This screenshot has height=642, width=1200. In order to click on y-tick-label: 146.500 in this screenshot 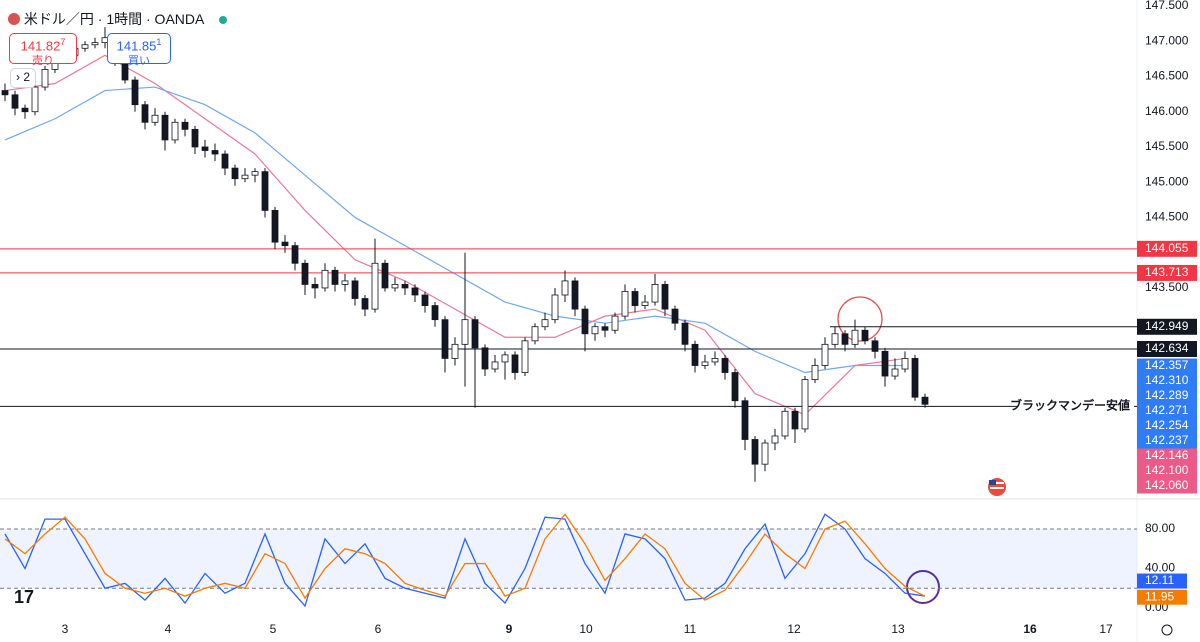, I will do `click(1167, 76)`.